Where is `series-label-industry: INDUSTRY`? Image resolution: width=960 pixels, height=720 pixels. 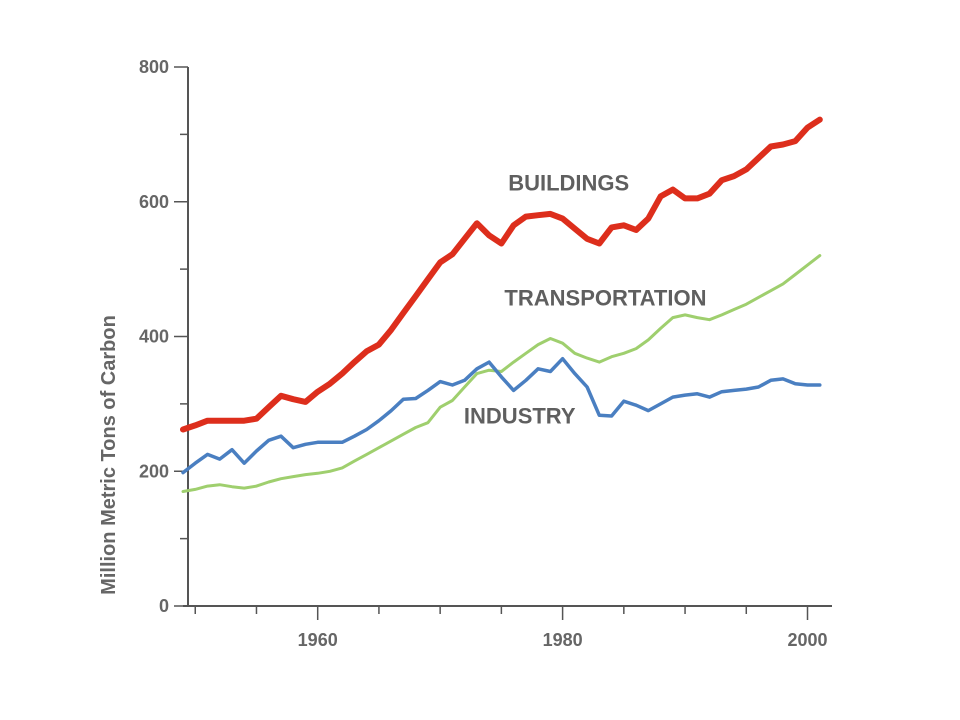 series-label-industry: INDUSTRY is located at coordinates (520, 415).